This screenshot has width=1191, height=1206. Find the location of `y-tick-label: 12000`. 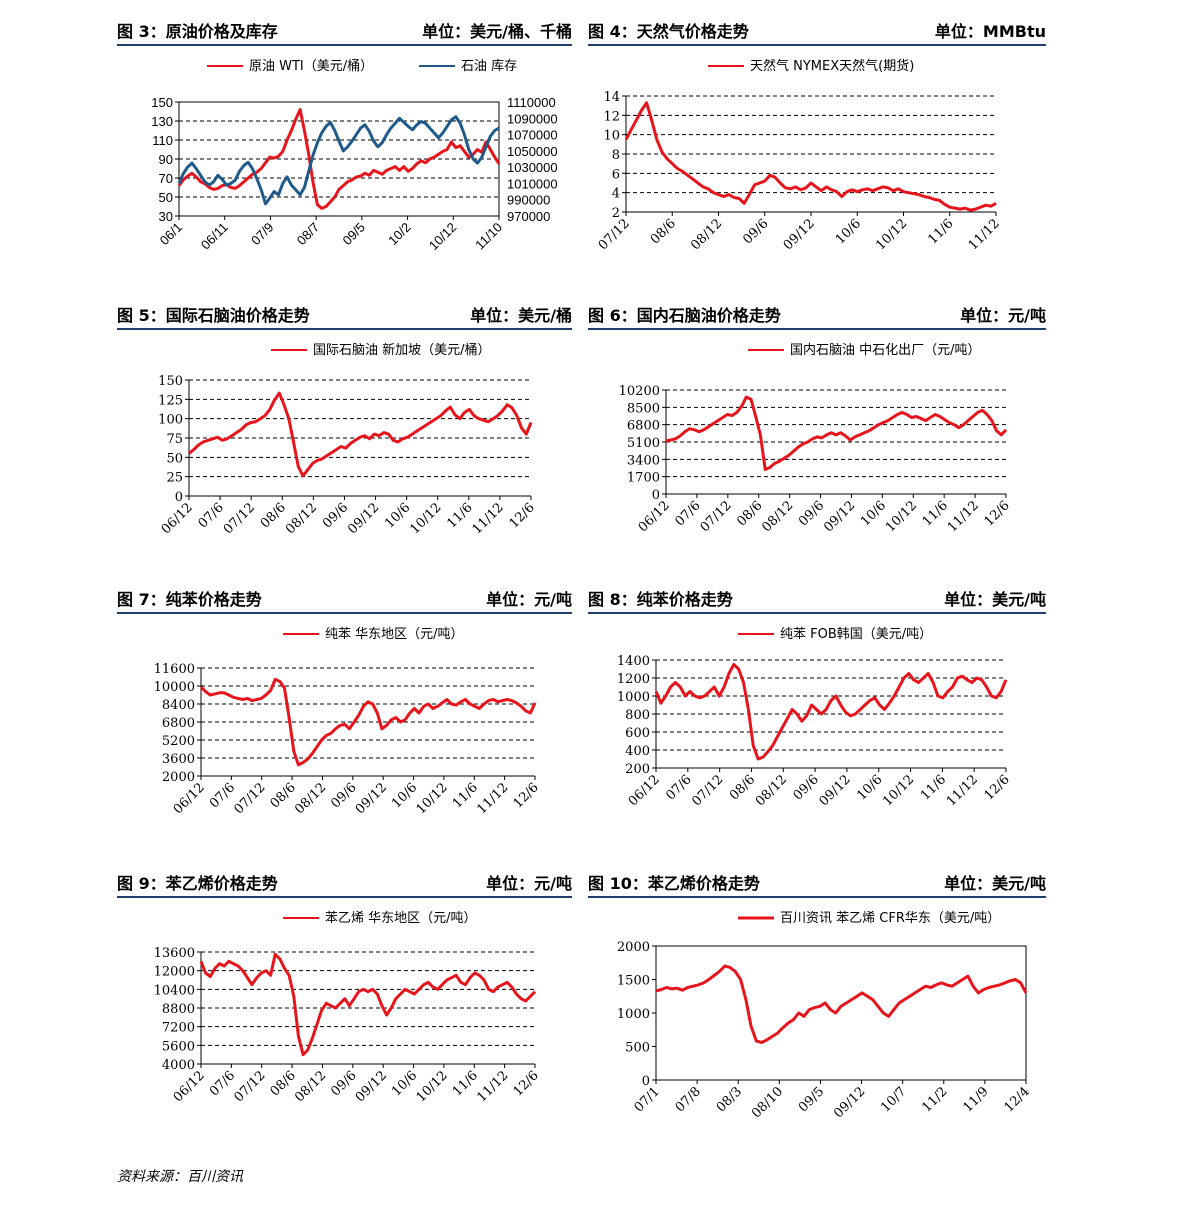

y-tick-label: 12000 is located at coordinates (174, 972).